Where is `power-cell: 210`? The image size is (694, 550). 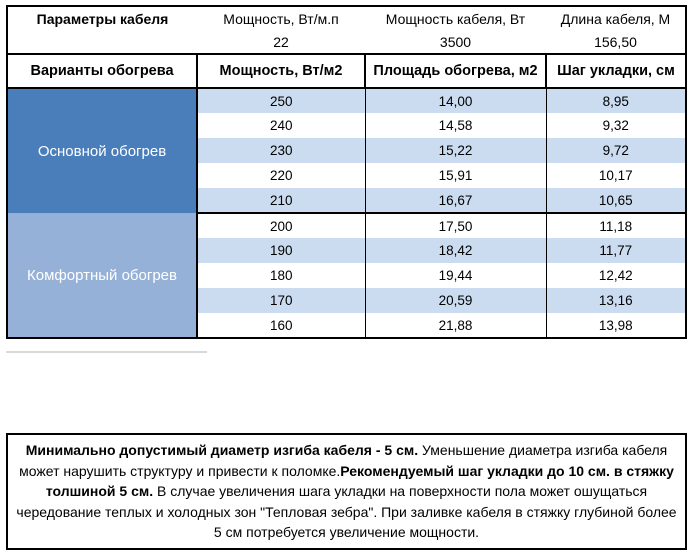 power-cell: 210 is located at coordinates (281, 200).